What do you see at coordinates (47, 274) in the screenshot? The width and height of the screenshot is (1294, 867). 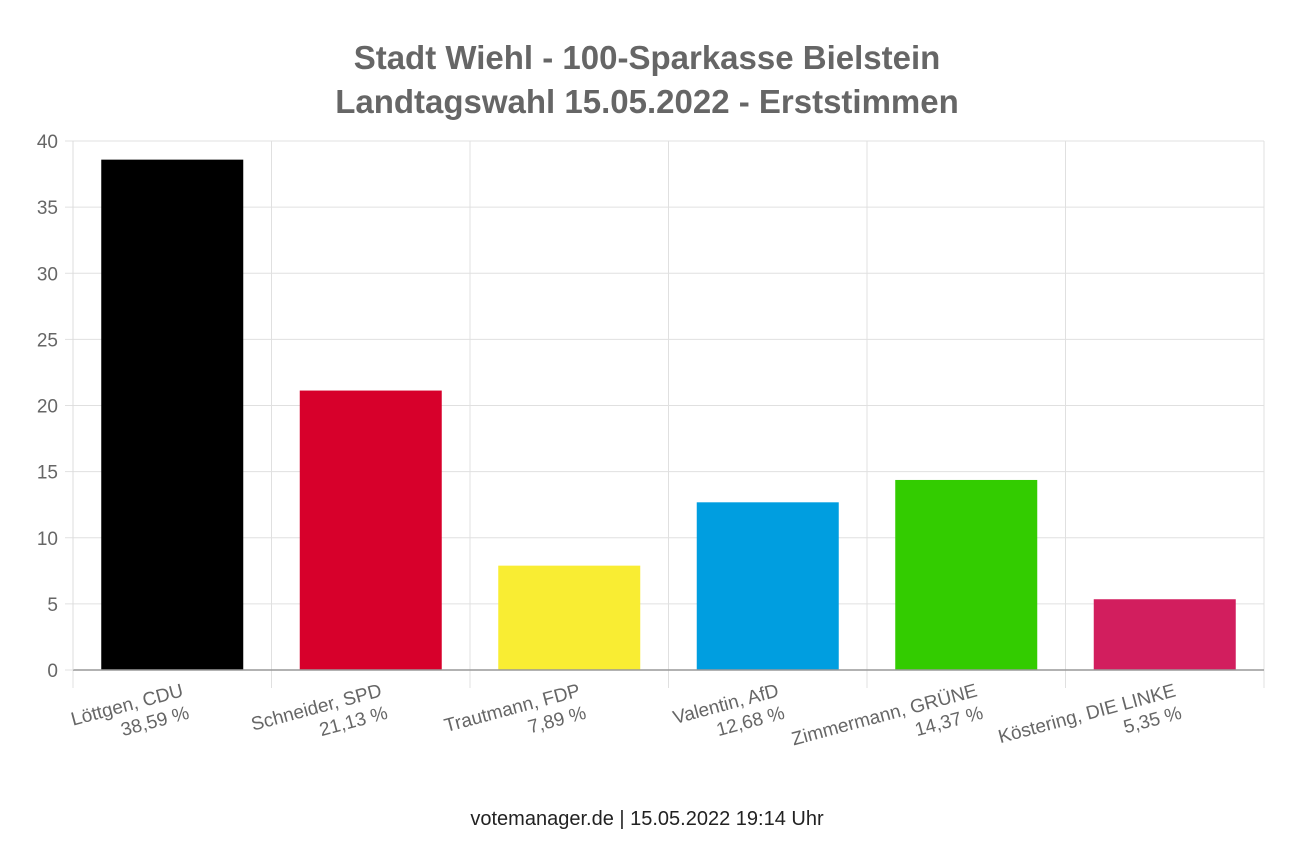 I see `y-tick-label: 30` at bounding box center [47, 274].